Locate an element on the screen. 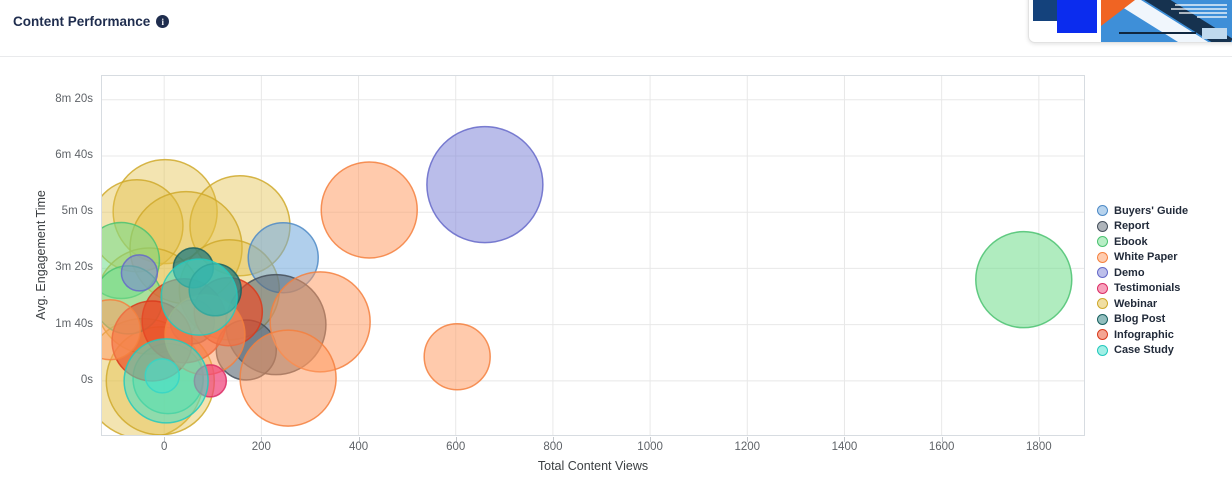 This screenshot has height=496, width=1232. legend-label: Blog Post is located at coordinates (1140, 319).